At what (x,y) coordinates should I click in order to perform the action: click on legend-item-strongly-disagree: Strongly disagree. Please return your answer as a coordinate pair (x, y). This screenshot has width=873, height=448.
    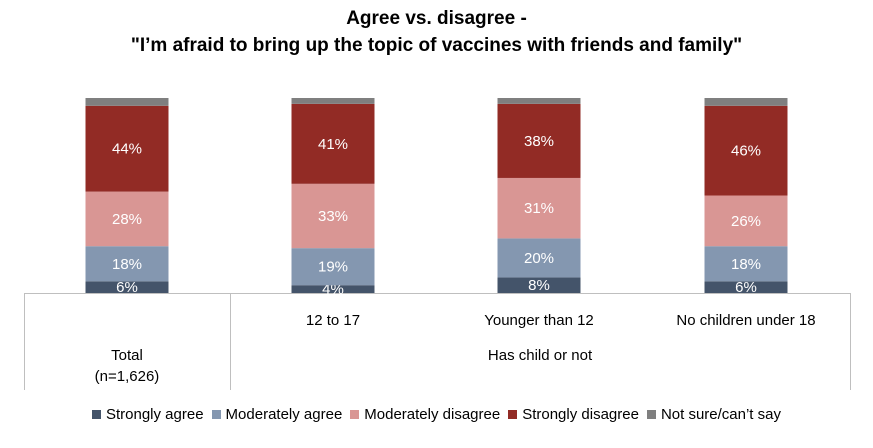
    Looking at the image, I should click on (573, 414).